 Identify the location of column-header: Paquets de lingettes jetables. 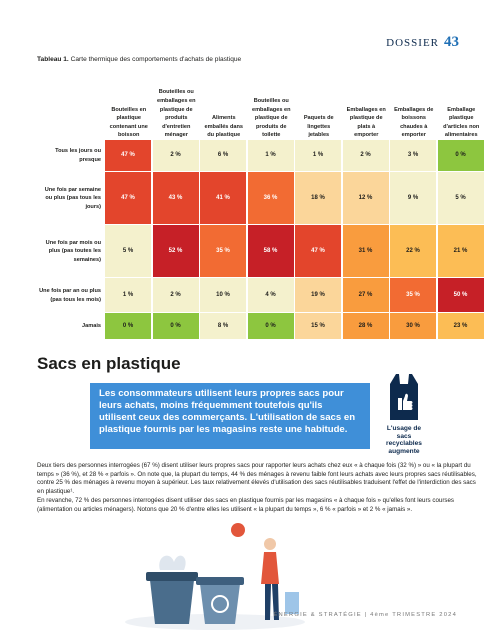
(318, 127).